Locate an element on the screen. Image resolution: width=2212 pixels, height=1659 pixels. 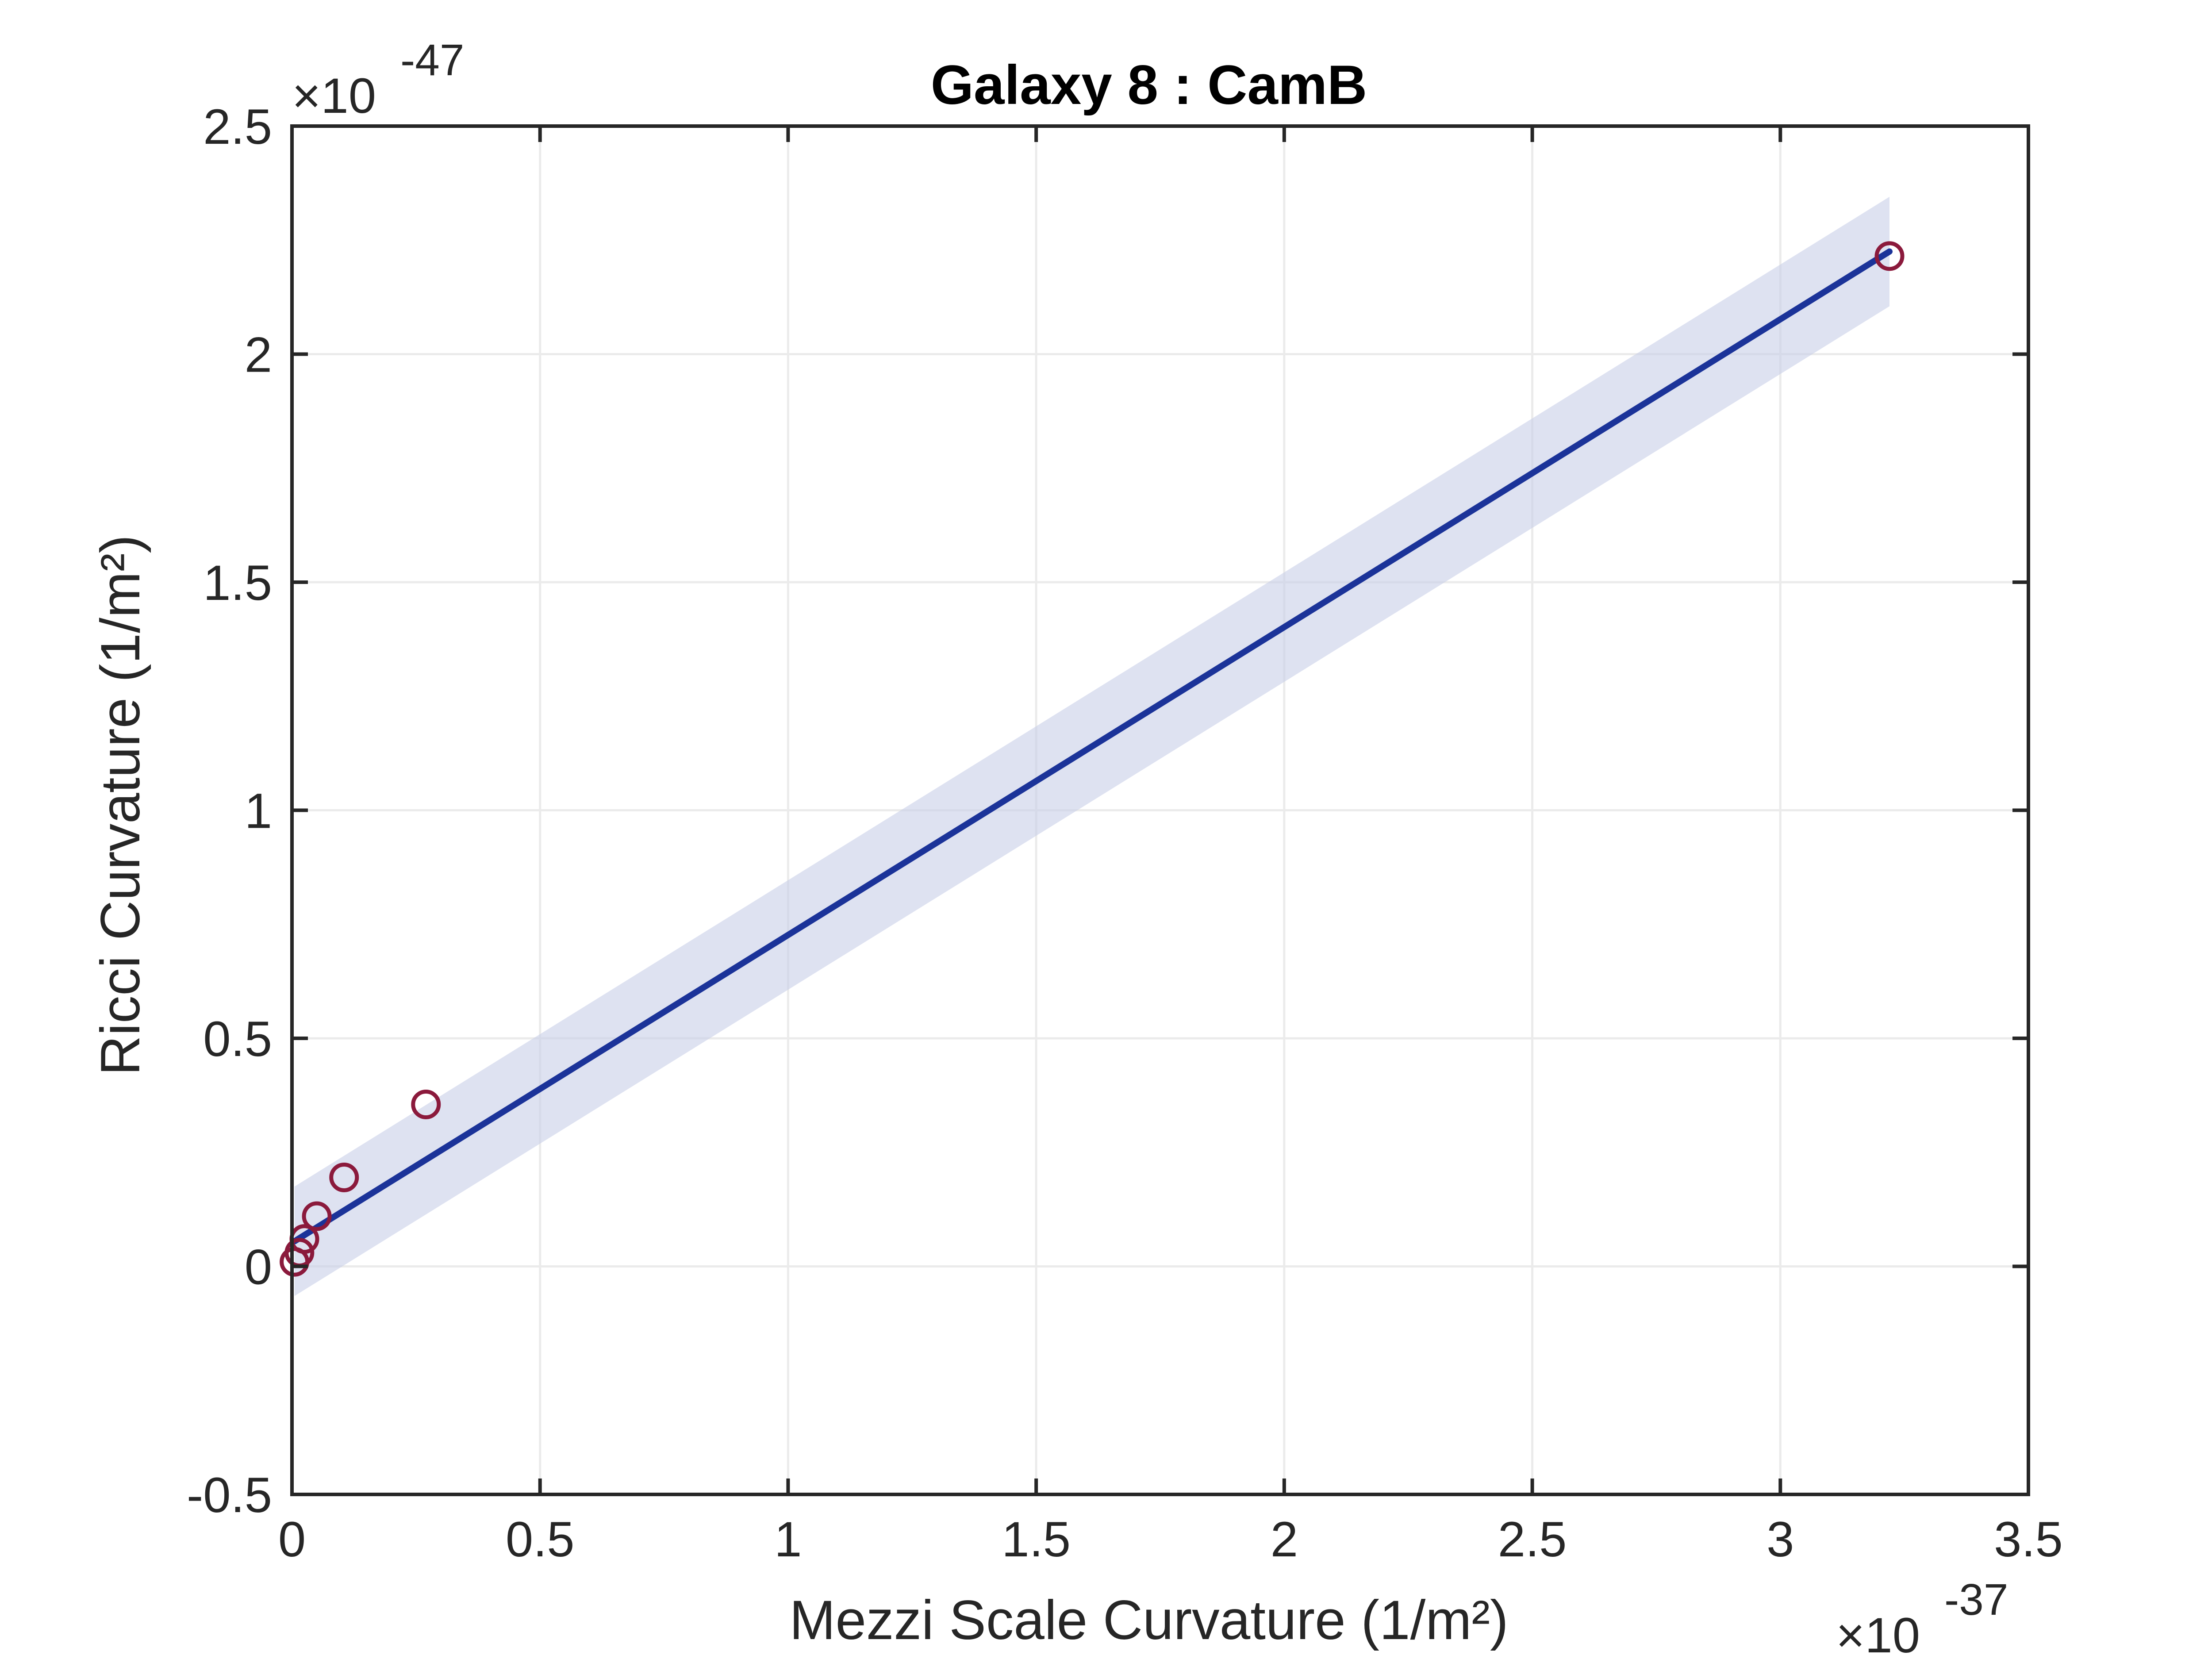
y-tick-labels: -0.5 0 0.5 1 1.5 2 2.5 is located at coordinates (230, 811).